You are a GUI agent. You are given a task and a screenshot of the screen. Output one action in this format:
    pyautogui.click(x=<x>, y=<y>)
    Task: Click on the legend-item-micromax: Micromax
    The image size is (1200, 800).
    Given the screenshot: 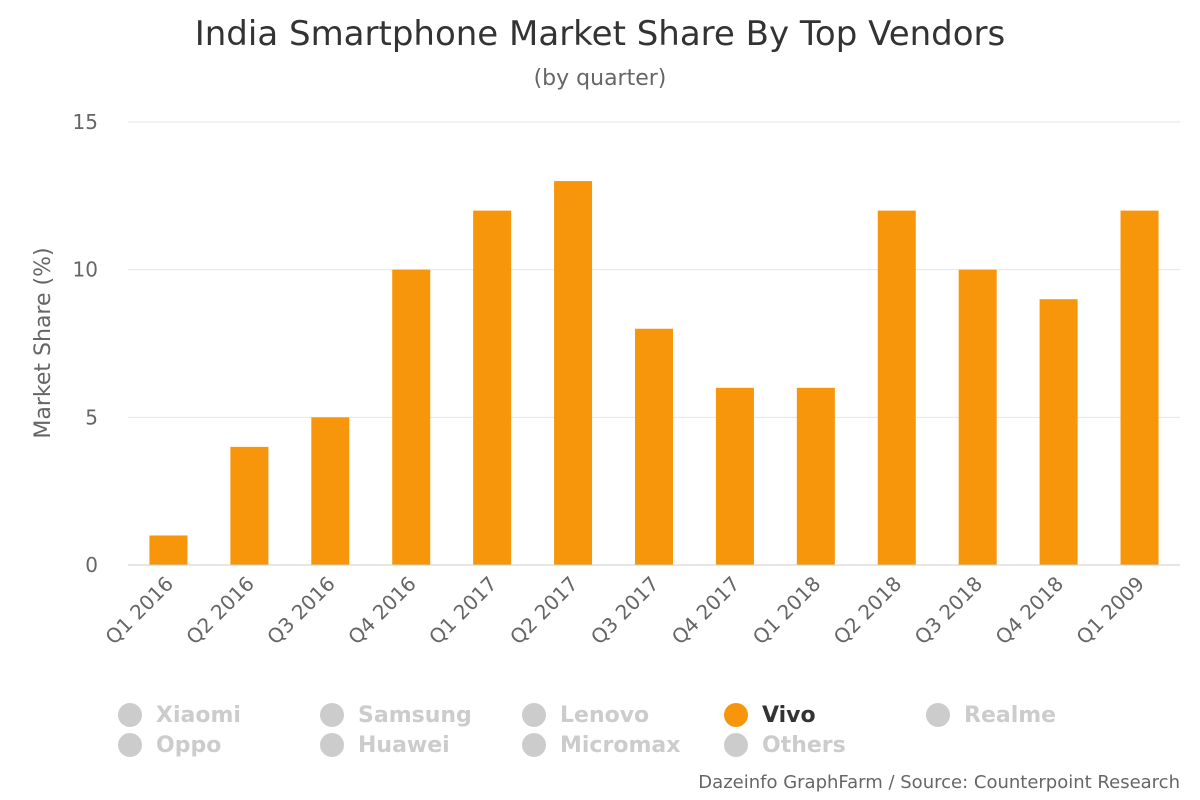 What is the action you would take?
    pyautogui.click(x=601, y=745)
    